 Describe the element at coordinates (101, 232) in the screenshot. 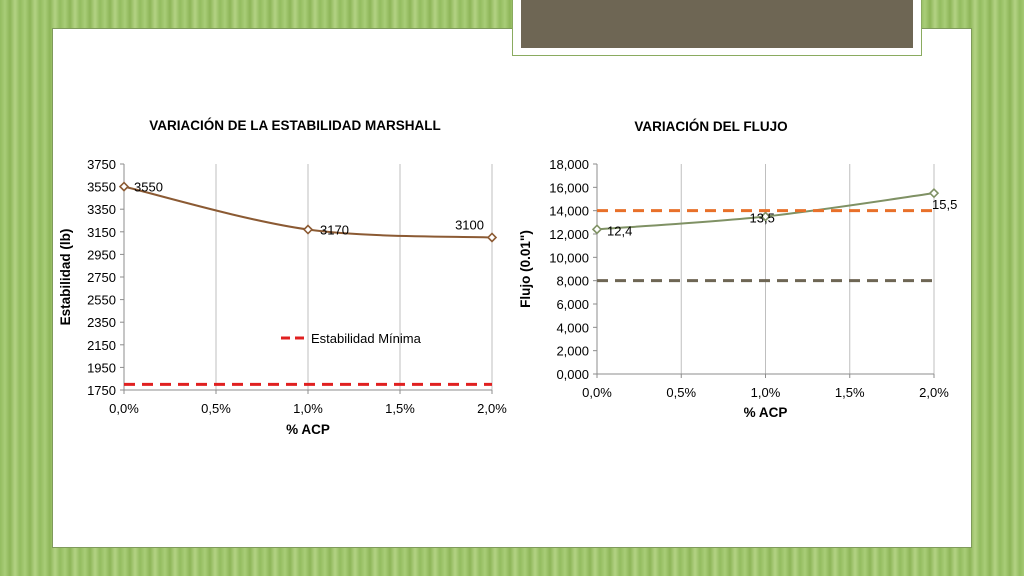

I see `y-tick-label: 3150` at that location.